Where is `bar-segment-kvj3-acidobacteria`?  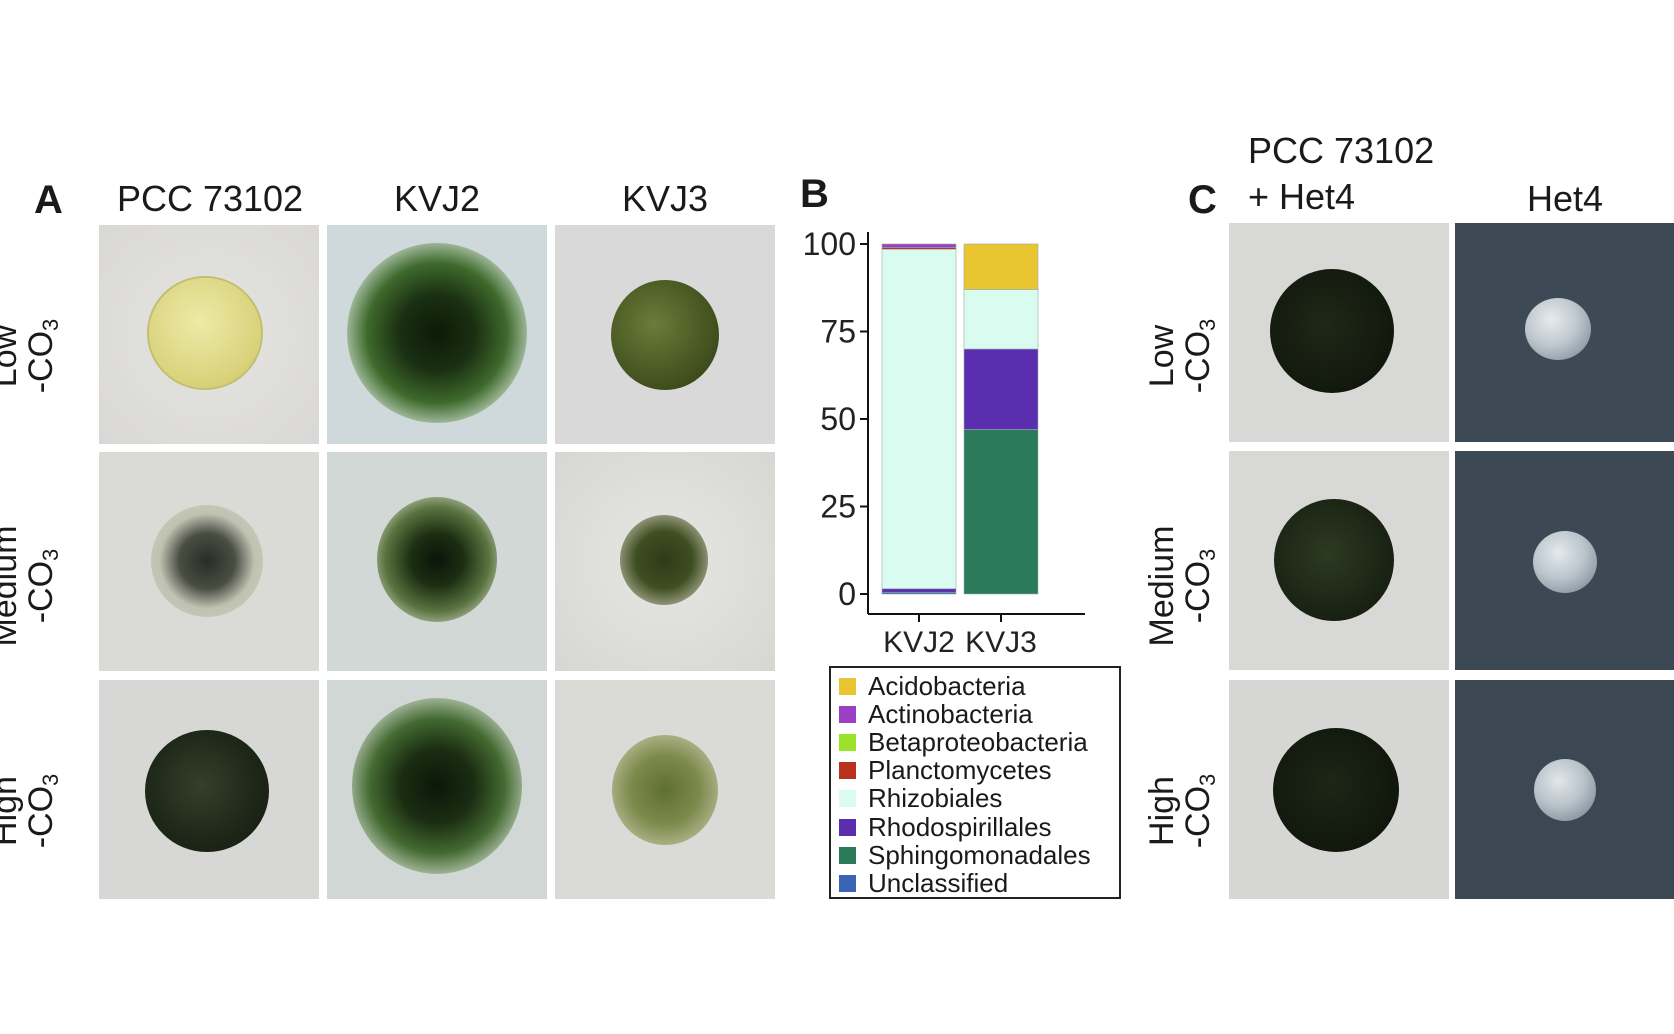
bar-segment-kvj3-acidobacteria is located at coordinates (1001, 266).